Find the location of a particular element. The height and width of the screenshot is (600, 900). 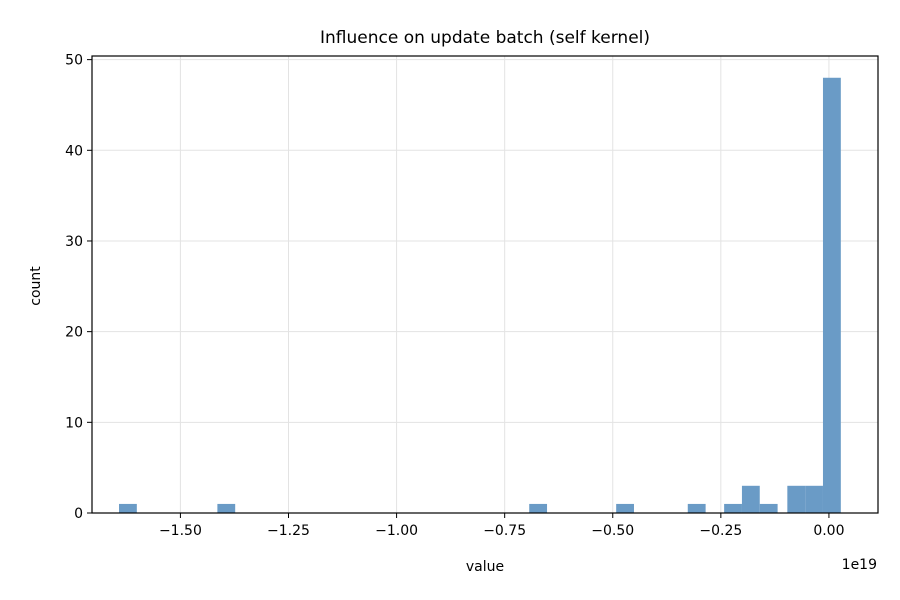

x-tick-label: 0.00 is located at coordinates (828, 531).